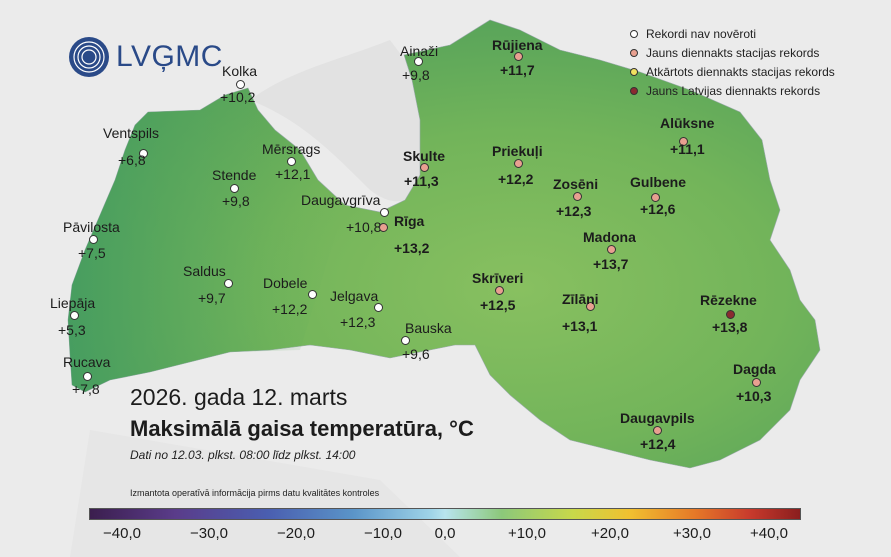 The width and height of the screenshot is (891, 557). Describe the element at coordinates (658, 182) in the screenshot. I see `station-name: Gulbene` at that location.